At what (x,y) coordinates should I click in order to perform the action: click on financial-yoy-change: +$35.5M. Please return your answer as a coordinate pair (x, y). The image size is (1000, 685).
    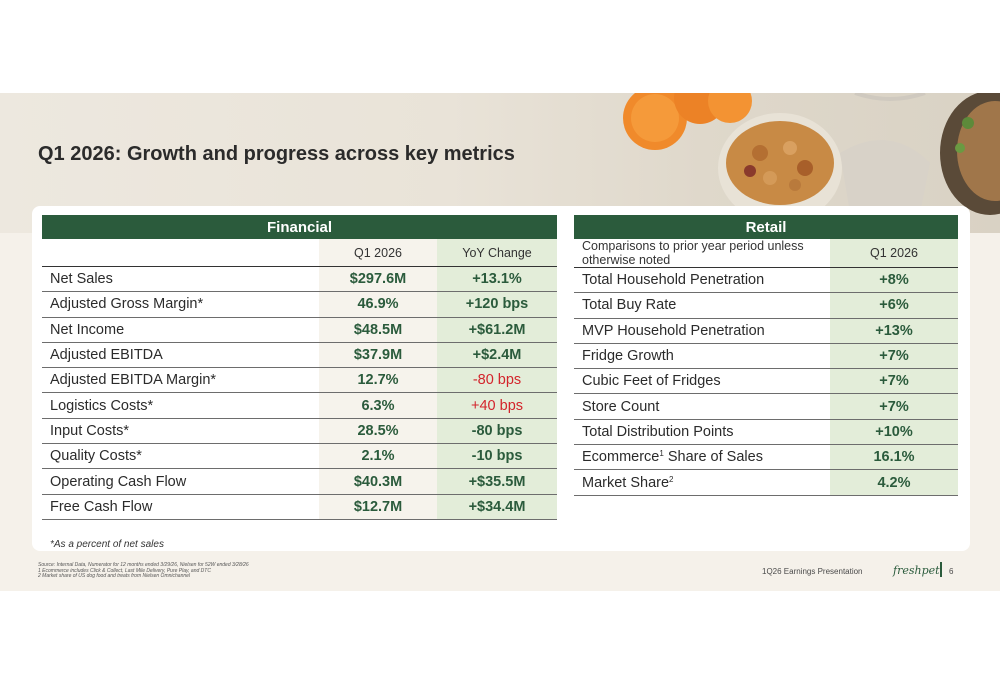
    Looking at the image, I should click on (497, 481).